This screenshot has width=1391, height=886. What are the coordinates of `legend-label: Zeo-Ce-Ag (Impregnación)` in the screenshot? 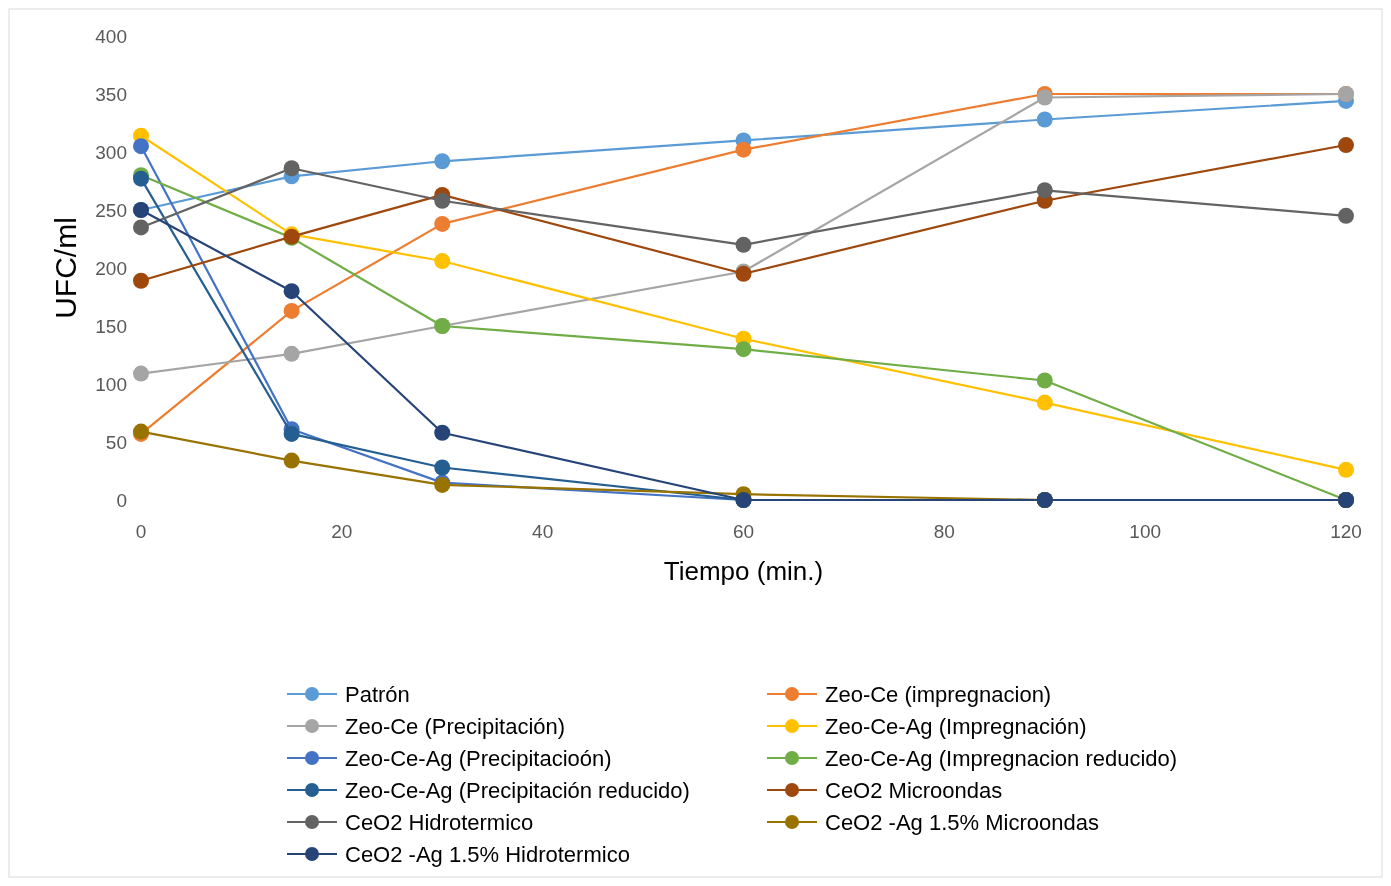 It's located at (956, 726).